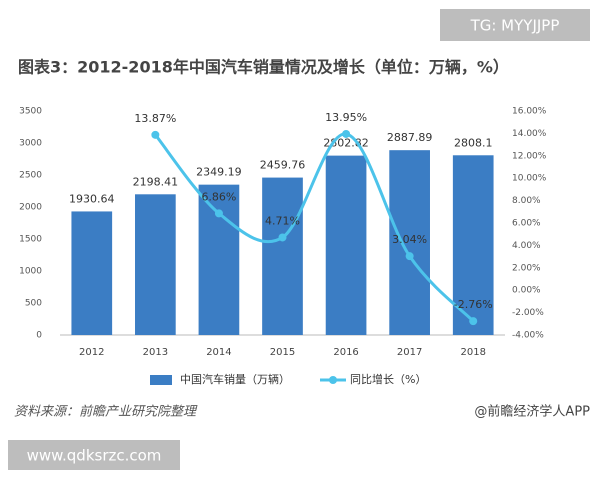 Image resolution: width=600 pixels, height=480 pixels. Describe the element at coordinates (155, 118) in the screenshot. I see `line-value-label: 13.87%` at that location.